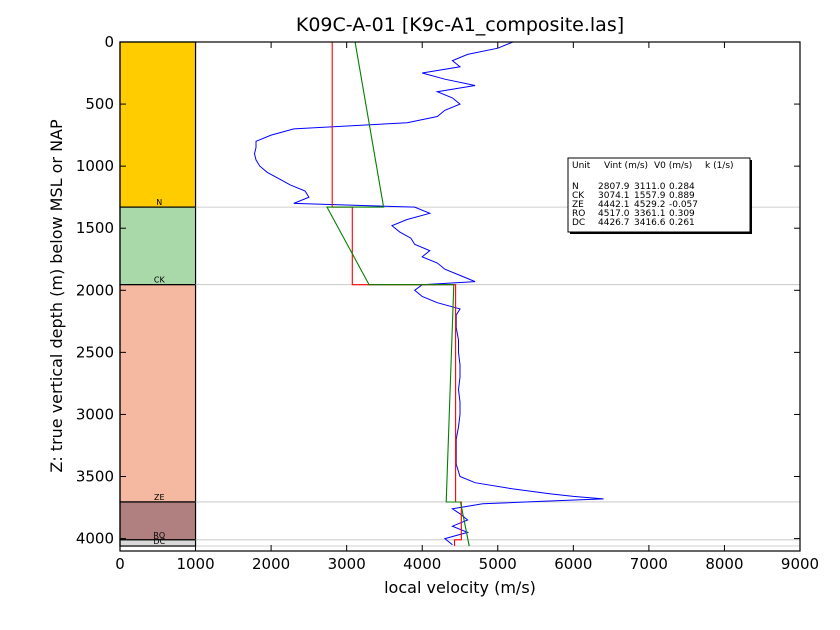  Describe the element at coordinates (614, 205) in the screenshot. I see `table-cell: 4442.1` at that location.